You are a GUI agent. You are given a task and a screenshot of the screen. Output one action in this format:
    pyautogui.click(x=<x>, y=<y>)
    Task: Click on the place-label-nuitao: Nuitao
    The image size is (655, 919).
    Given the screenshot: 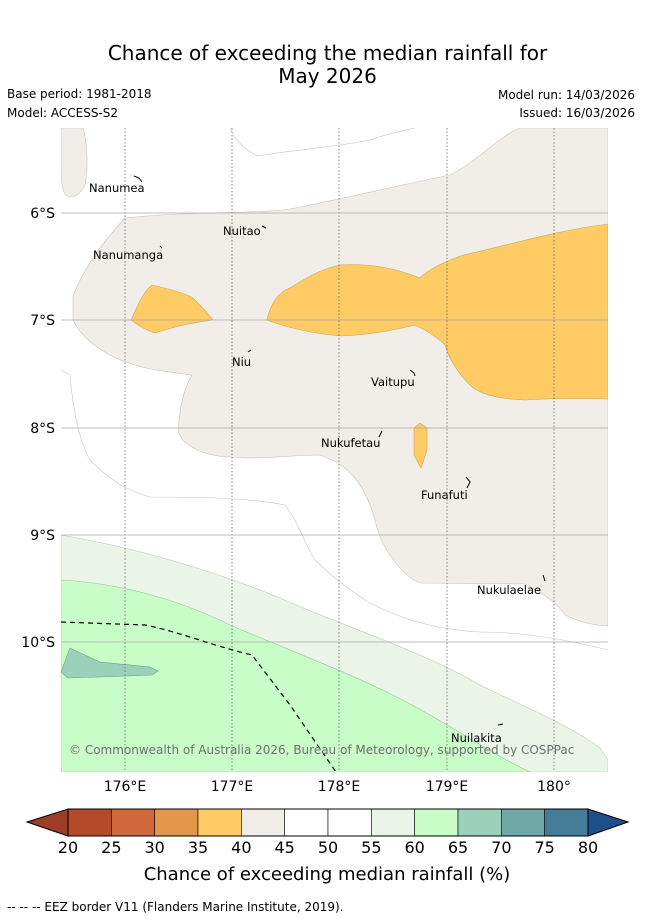 What is the action you would take?
    pyautogui.click(x=242, y=231)
    